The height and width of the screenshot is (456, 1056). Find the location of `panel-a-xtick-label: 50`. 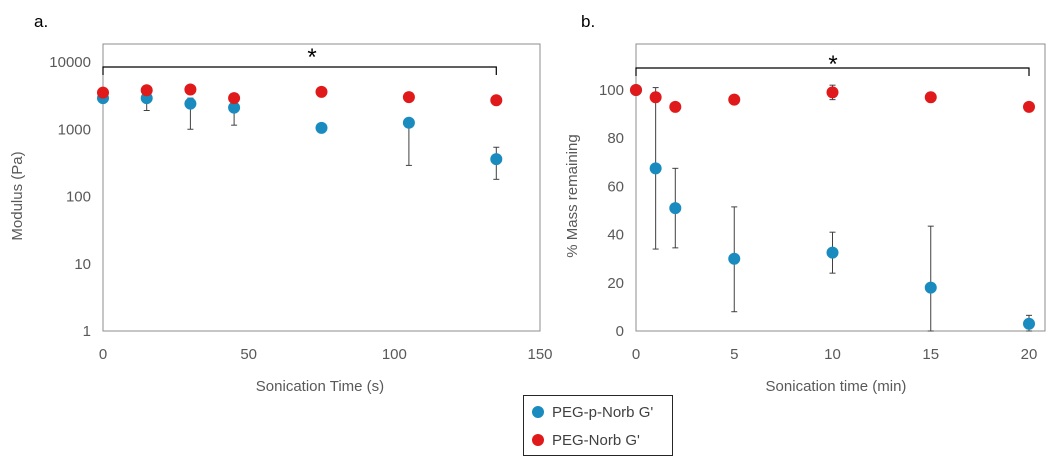

panel-a-xtick-label: 50 is located at coordinates (248, 354).